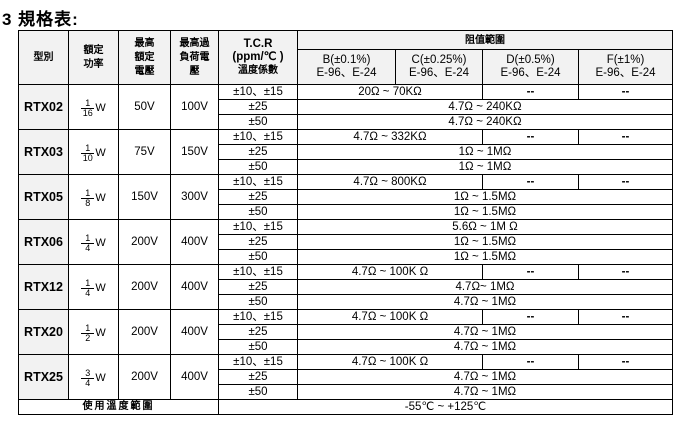  Describe the element at coordinates (194, 107) in the screenshot. I see `overload-voltage-cell: 100V` at that location.